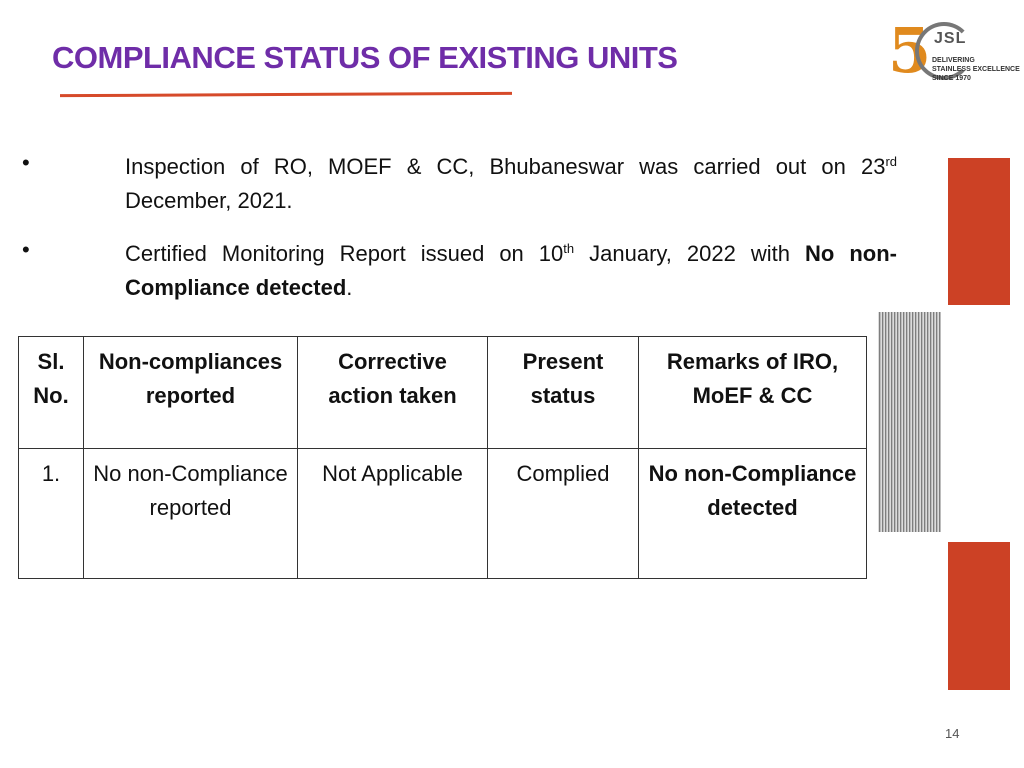 The height and width of the screenshot is (768, 1024). Describe the element at coordinates (569, 248) in the screenshot. I see `superscript: th` at that location.